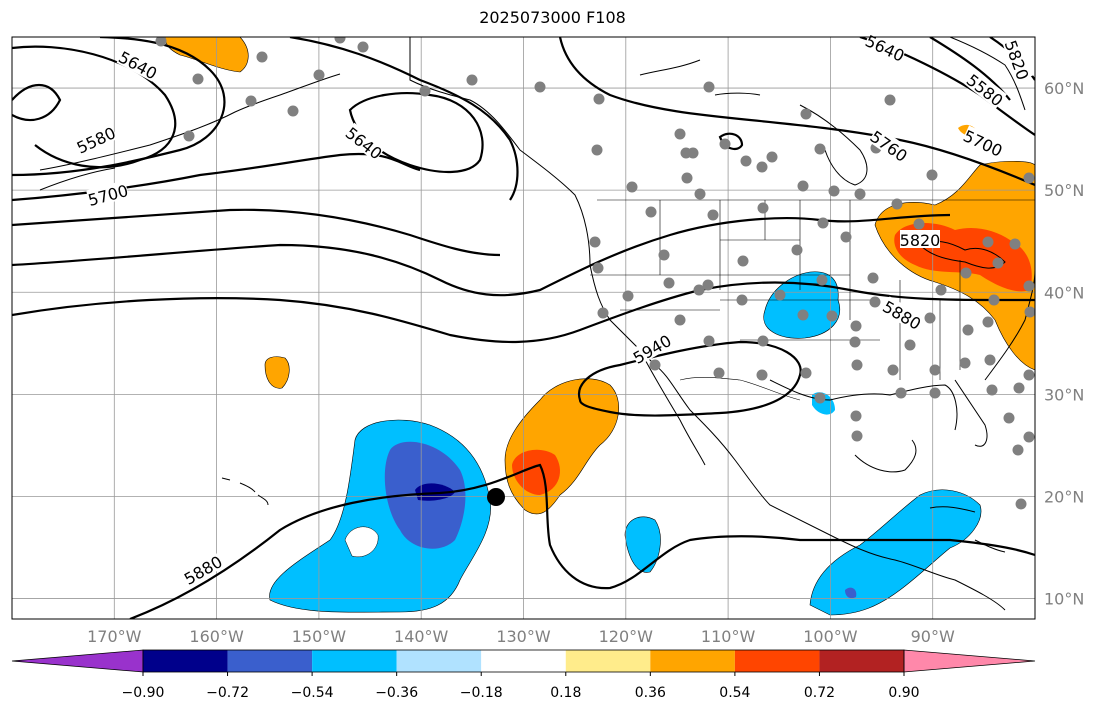  I want to click on colorbar-tick-label: −0.36, so click(396, 693).